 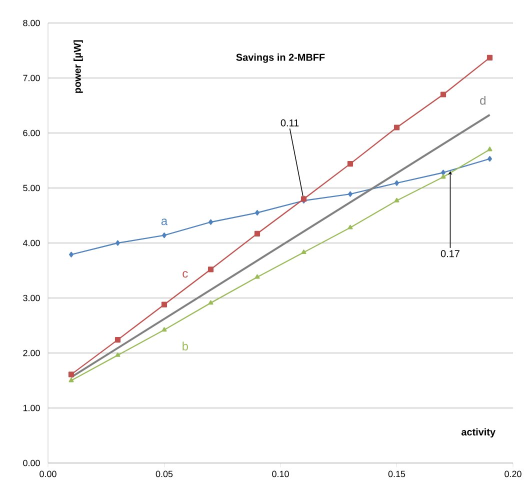 What do you see at coordinates (397, 474) in the screenshot?
I see `x-tick-label: 0.15` at bounding box center [397, 474].